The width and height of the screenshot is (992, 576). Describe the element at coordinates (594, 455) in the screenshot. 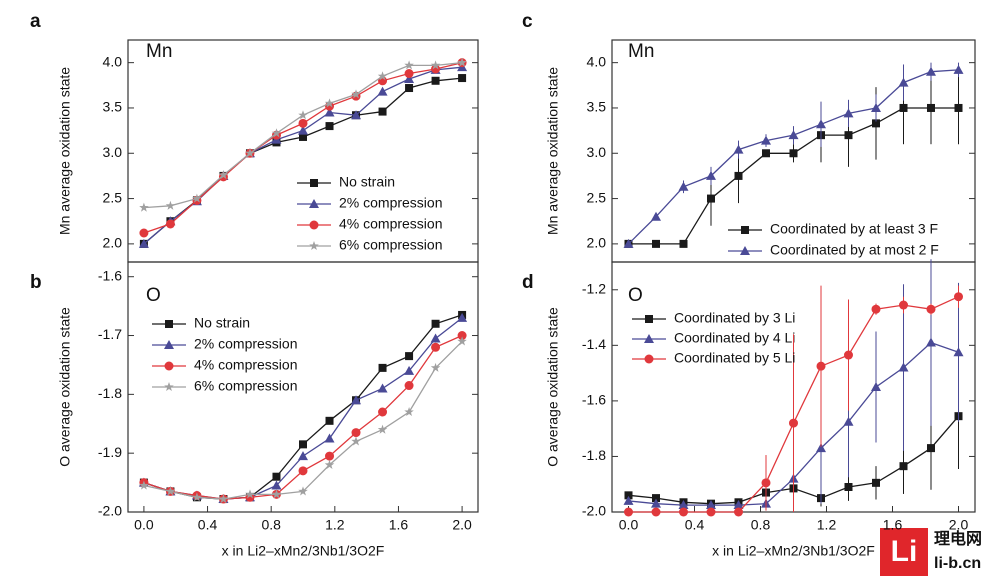

I see `y-tick-label: -1.8` at that location.